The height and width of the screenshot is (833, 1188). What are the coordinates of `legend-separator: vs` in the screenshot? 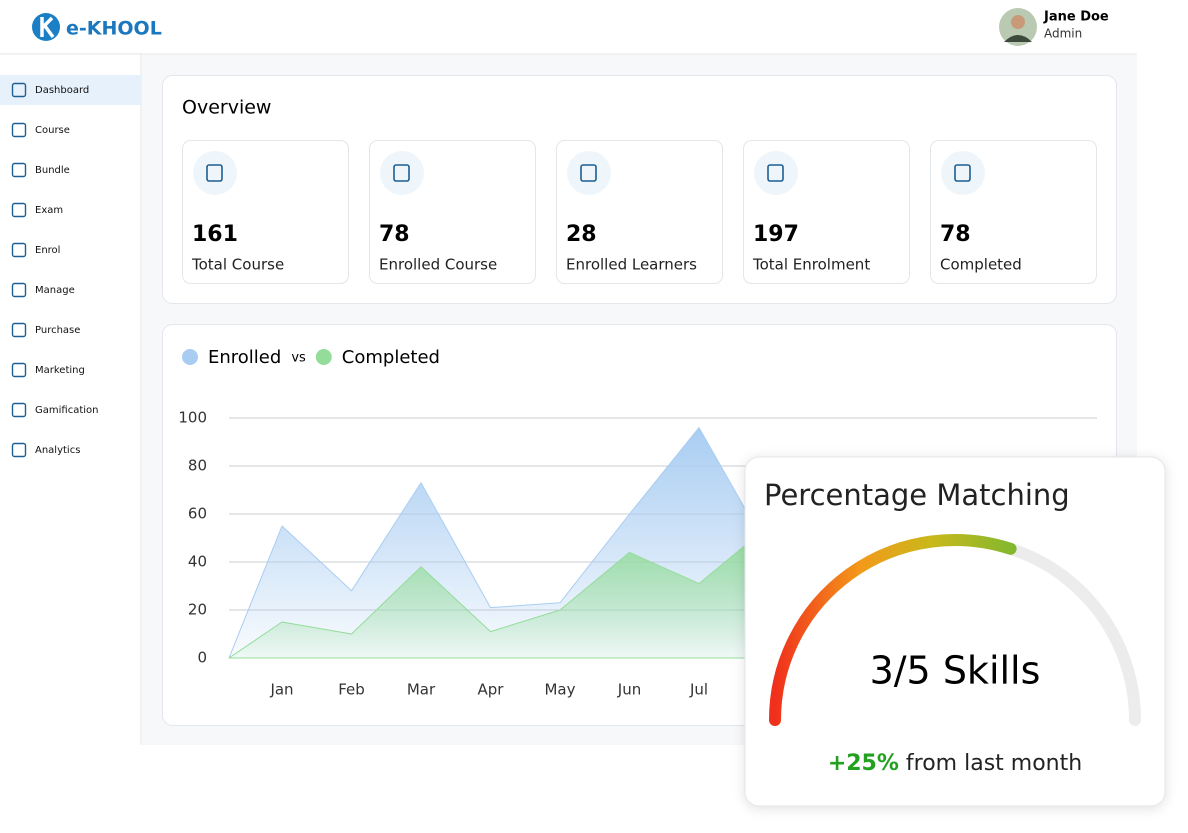 It's located at (298, 358).